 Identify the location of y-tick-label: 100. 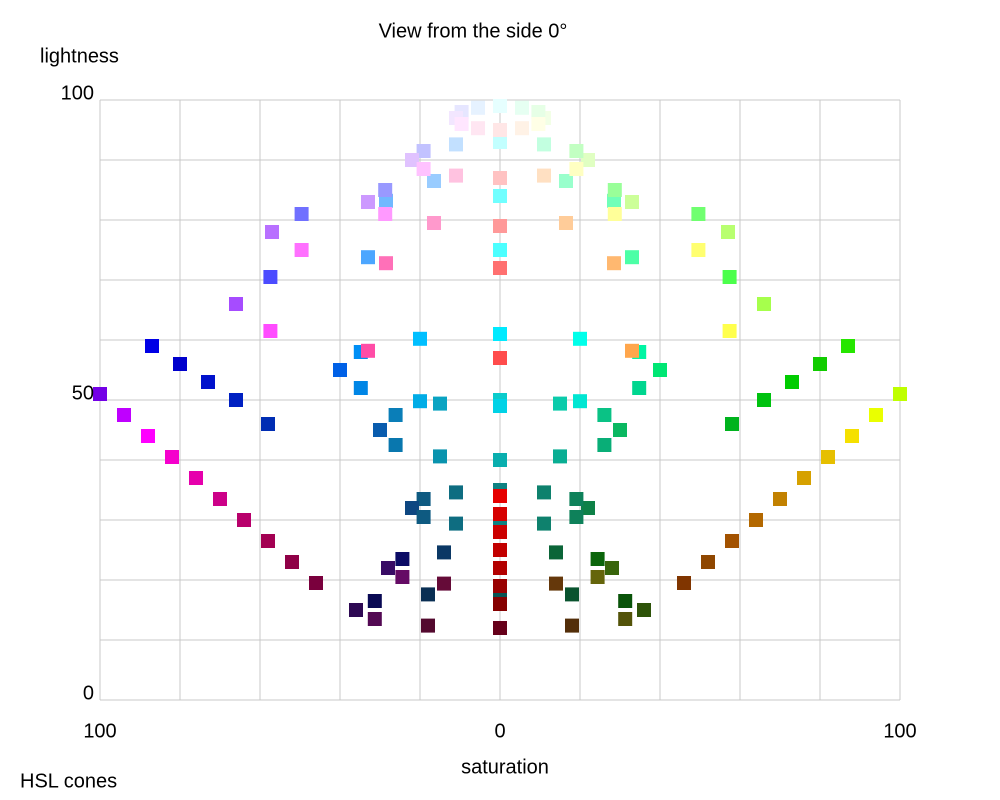
(77, 93).